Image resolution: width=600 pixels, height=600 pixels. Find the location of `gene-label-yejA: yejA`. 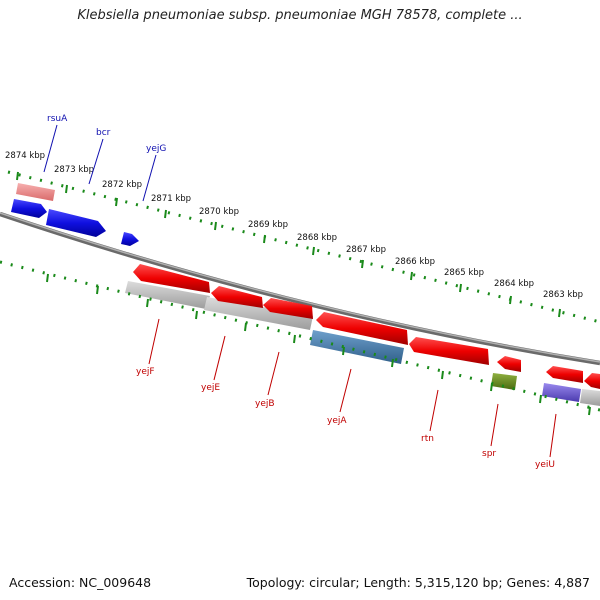

gene-label-yejA: yejA is located at coordinates (337, 421).